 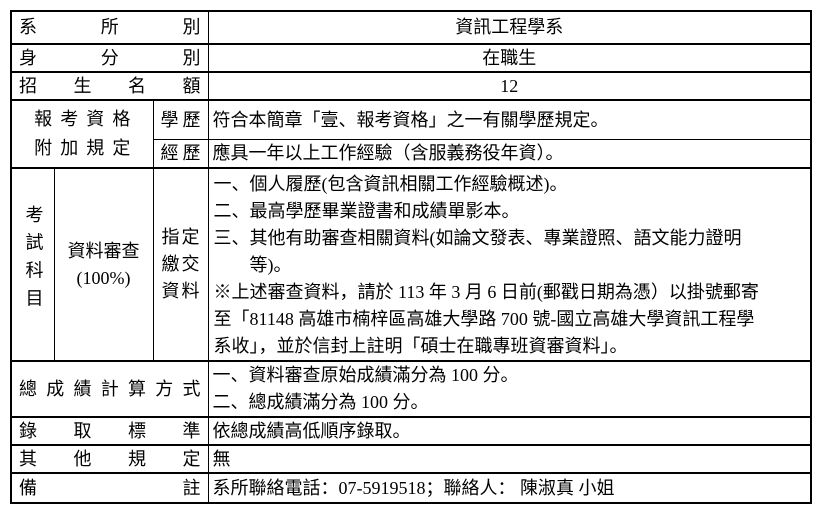 I want to click on experience-label: 經歷, so click(x=180, y=153).